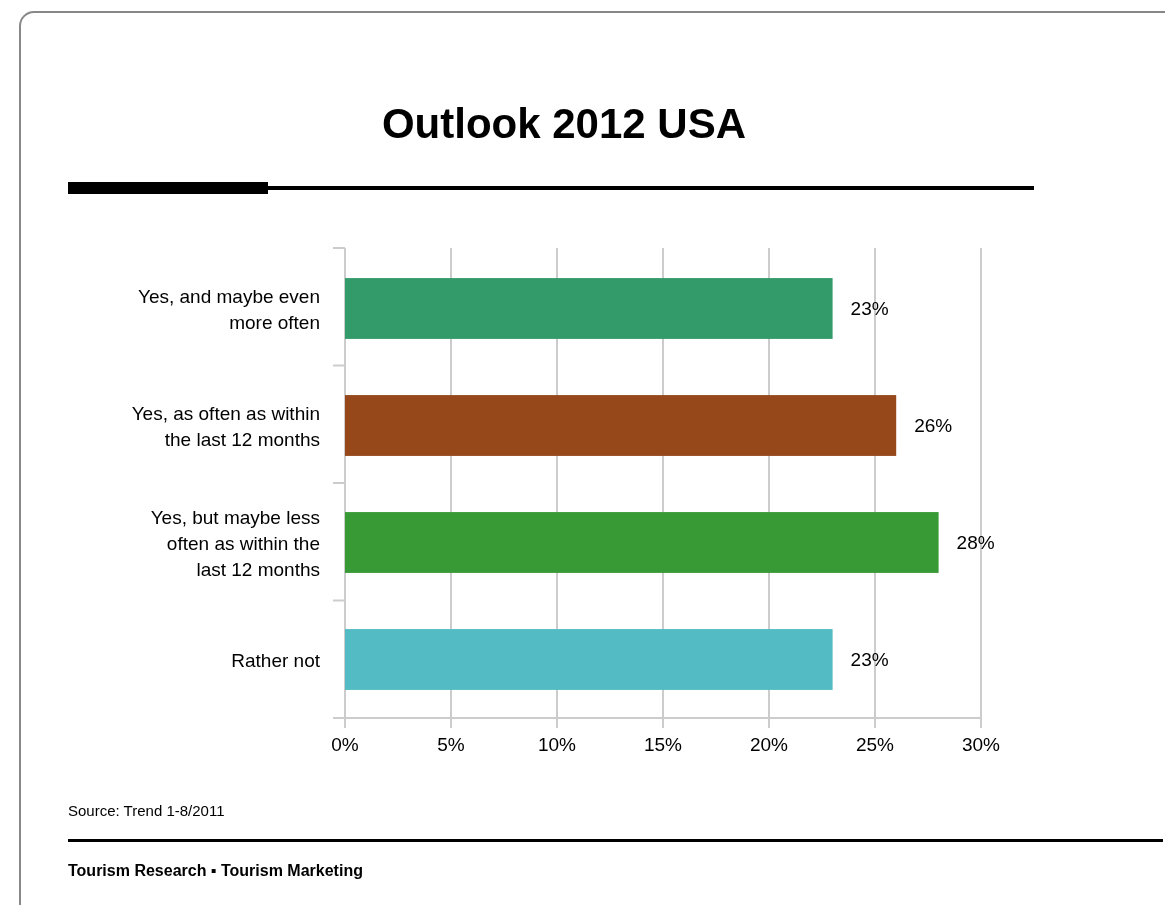 The height and width of the screenshot is (913, 1173). What do you see at coordinates (975, 542) in the screenshot?
I see `data-label: 28%` at bounding box center [975, 542].